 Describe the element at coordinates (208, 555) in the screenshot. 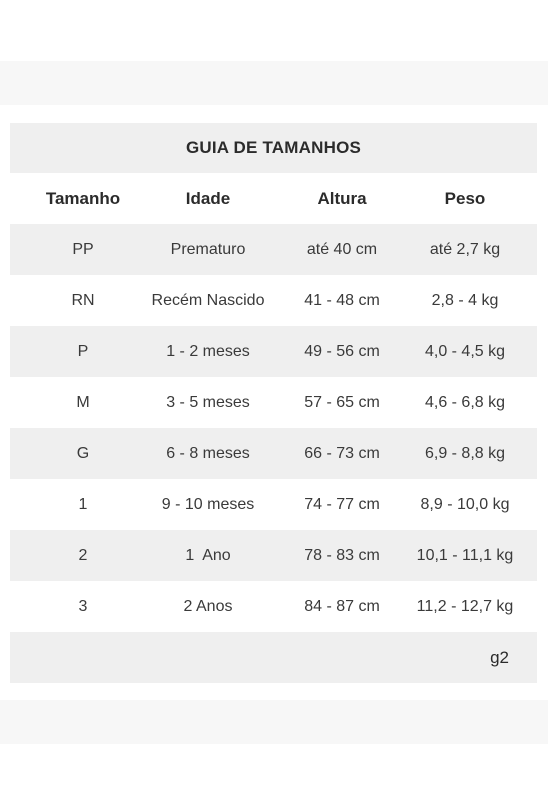

I see `cell-idade: 1 Ano` at that location.